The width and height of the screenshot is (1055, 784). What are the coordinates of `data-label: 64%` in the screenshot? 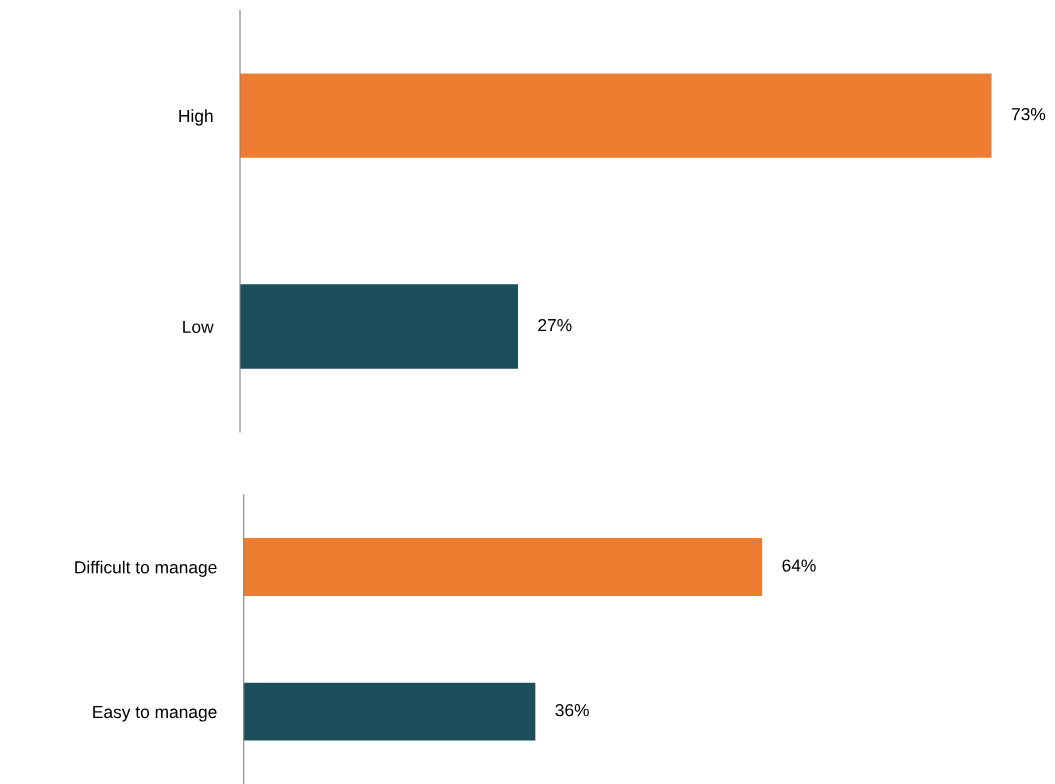 It's located at (799, 565).